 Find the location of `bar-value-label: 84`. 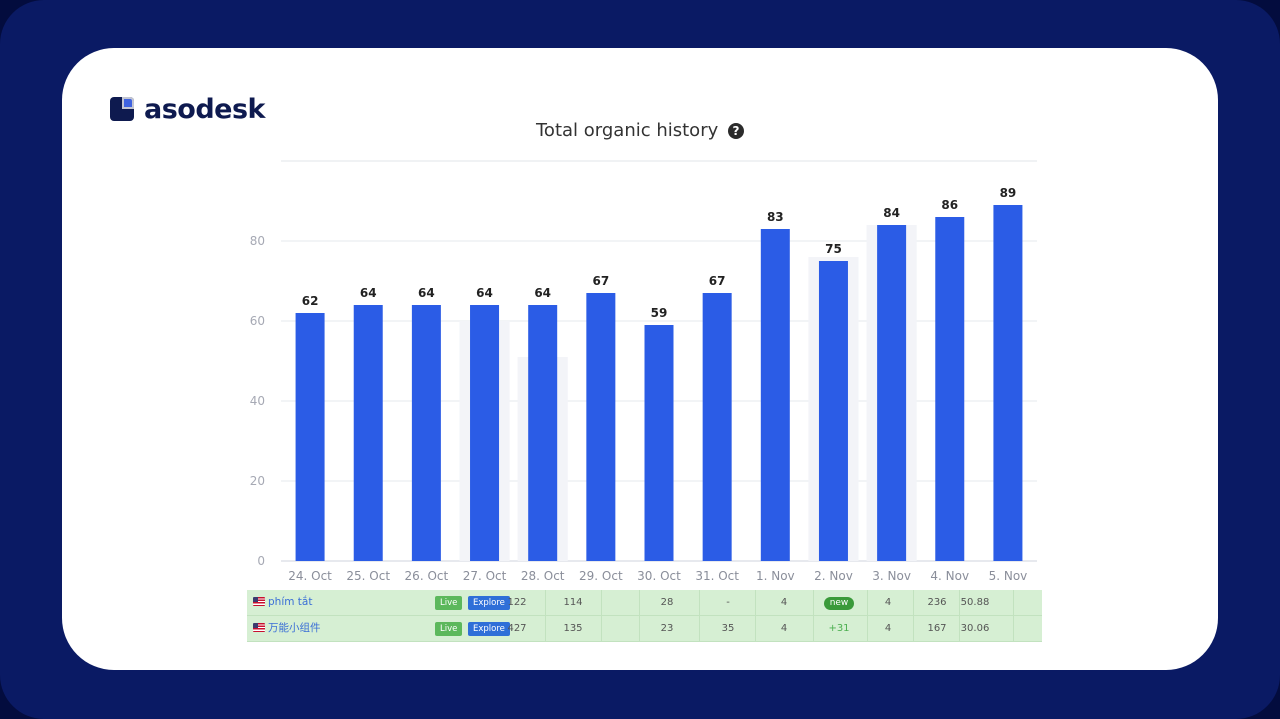

bar-value-label: 84 is located at coordinates (891, 213).